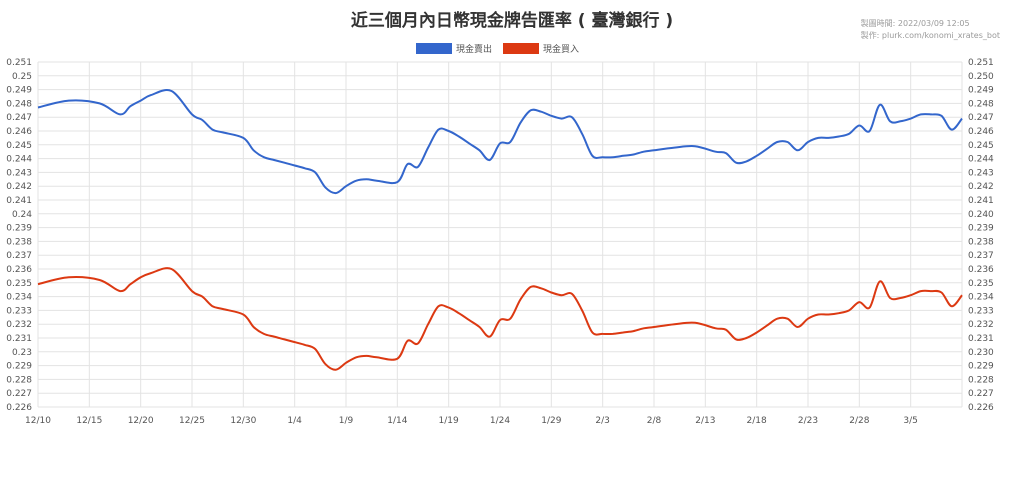 The height and width of the screenshot is (500, 1024). I want to click on y-tick-label: 0.228, so click(19, 380).